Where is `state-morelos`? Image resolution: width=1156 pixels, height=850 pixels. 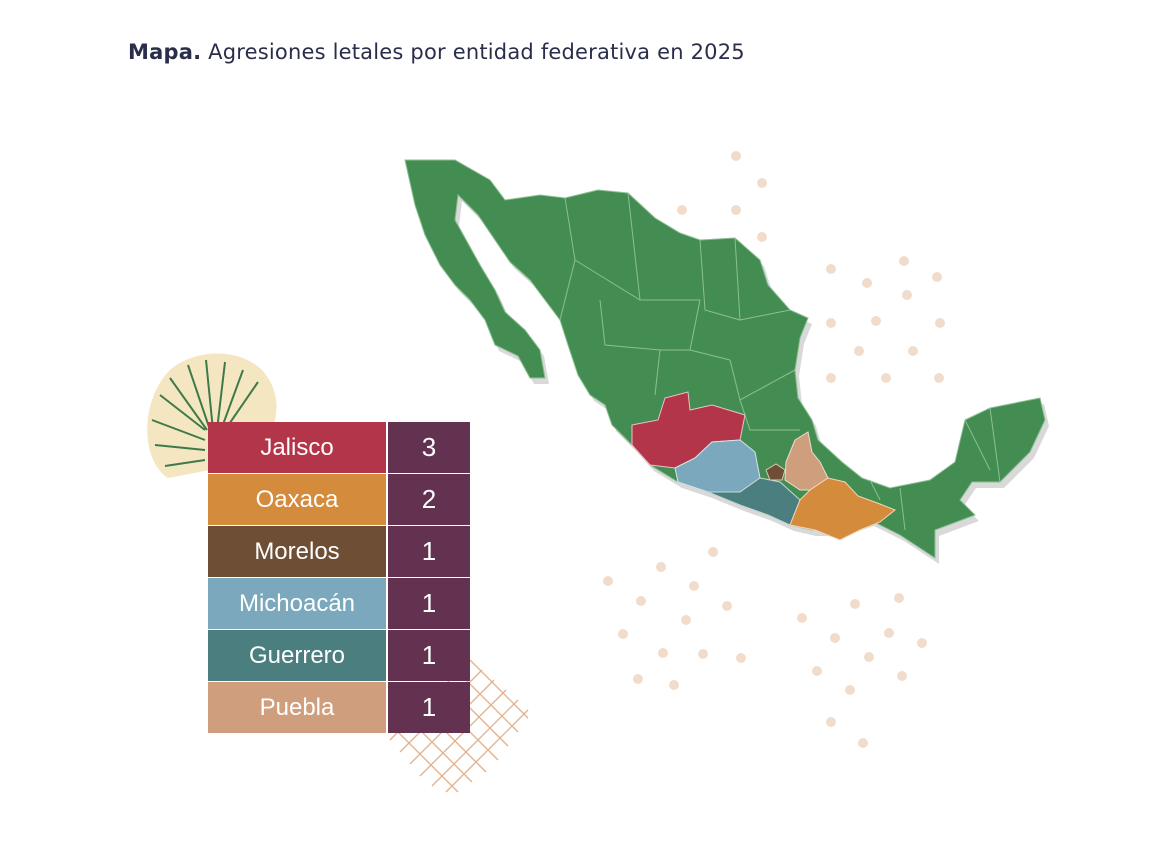
state-morelos is located at coordinates (775, 472).